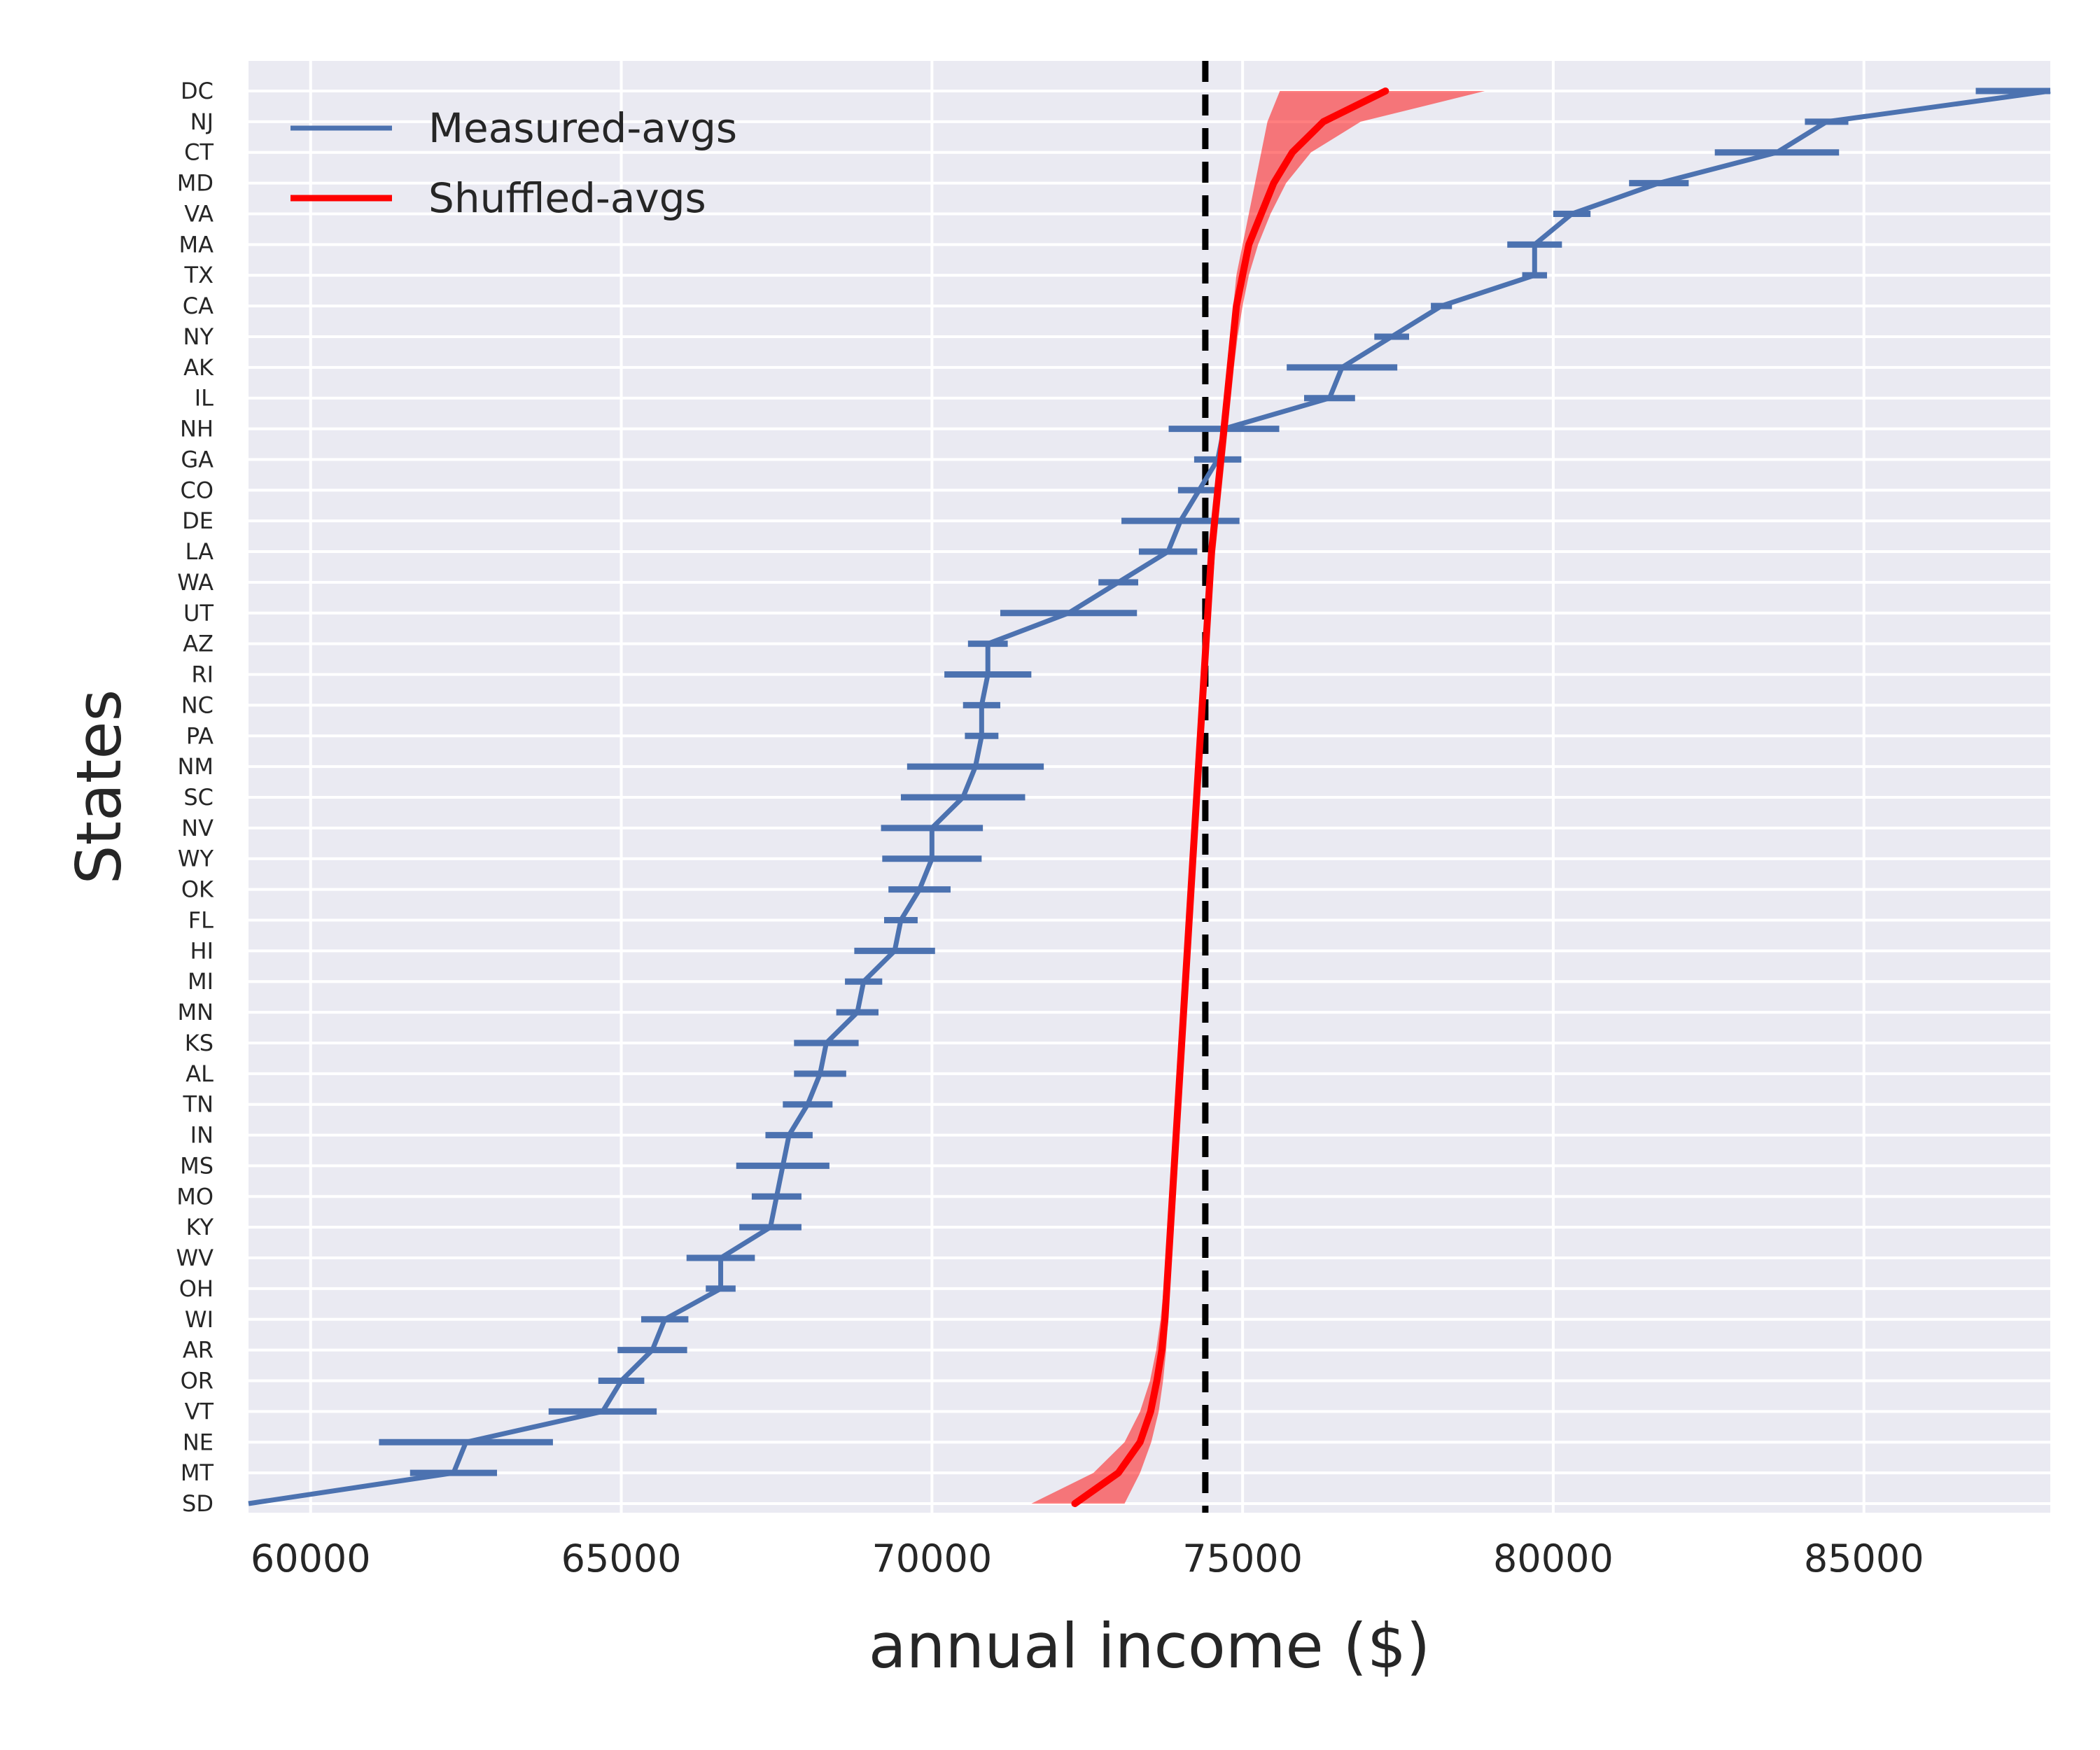 The image size is (2100, 1750). What do you see at coordinates (198, 644) in the screenshot?
I see `y-tick-az: AZ` at bounding box center [198, 644].